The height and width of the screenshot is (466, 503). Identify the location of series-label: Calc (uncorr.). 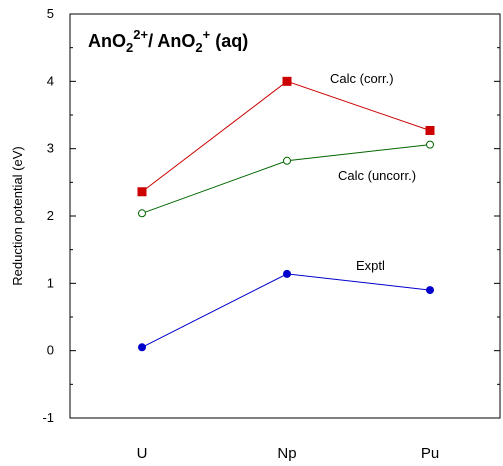
(377, 175).